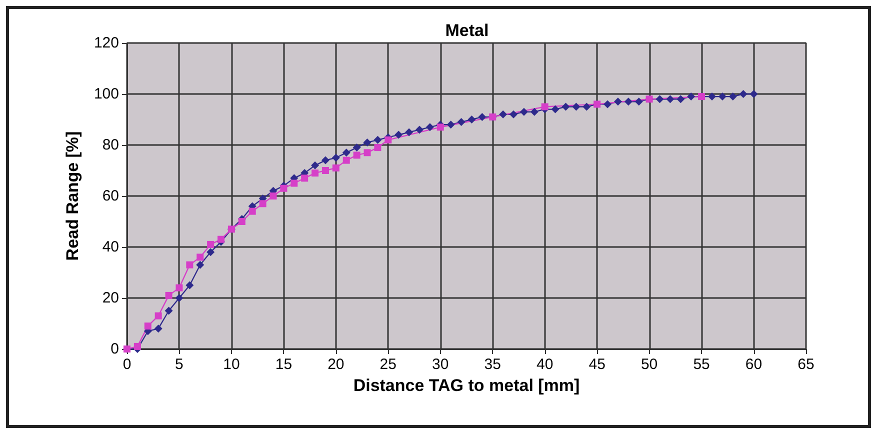 This screenshot has height=438, width=881. Describe the element at coordinates (466, 385) in the screenshot. I see `x-axis-title: Distance TAG to metal [mm]` at that location.